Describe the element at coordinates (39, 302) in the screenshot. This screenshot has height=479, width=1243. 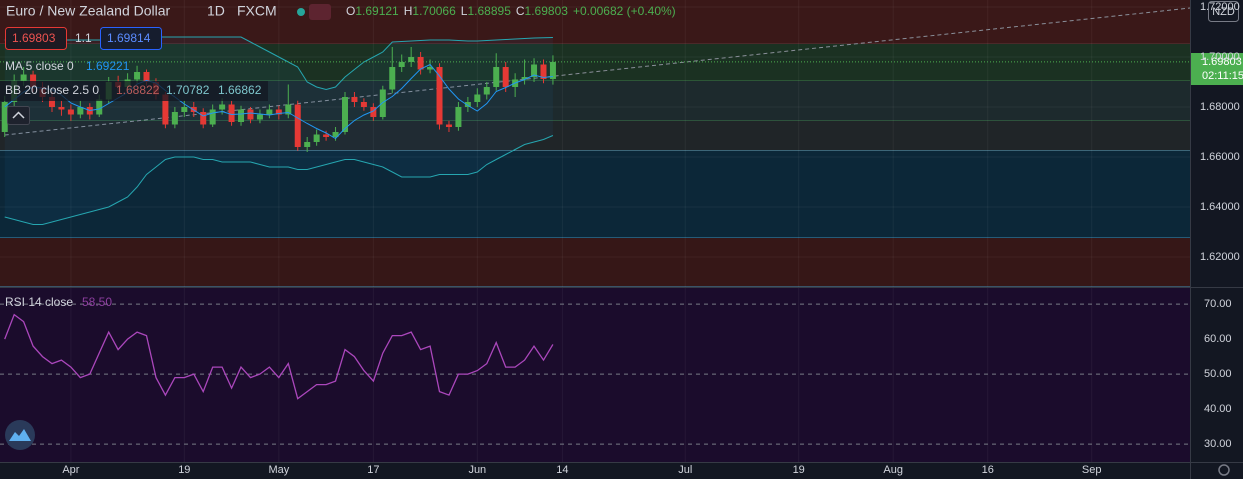
I see `legend-rsi: RSI 14 close` at that location.